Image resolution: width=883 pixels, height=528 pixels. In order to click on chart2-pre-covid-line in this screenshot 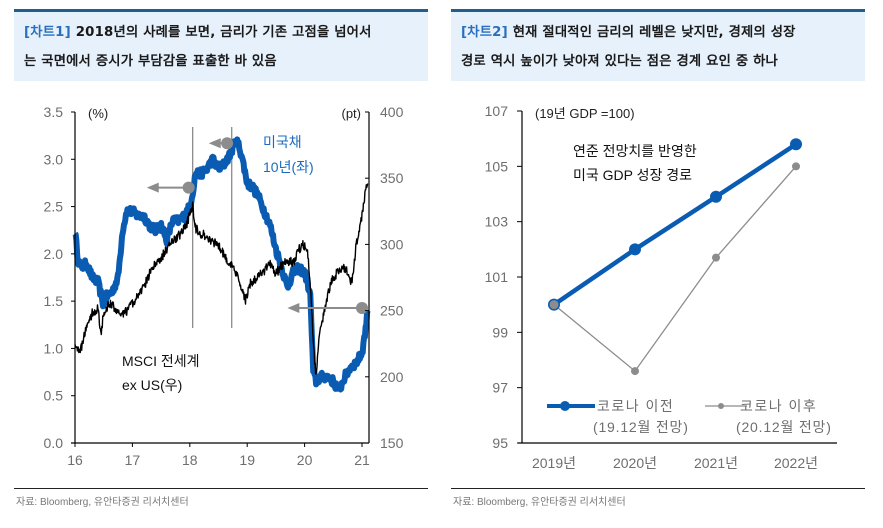, I will do `click(675, 224)`.